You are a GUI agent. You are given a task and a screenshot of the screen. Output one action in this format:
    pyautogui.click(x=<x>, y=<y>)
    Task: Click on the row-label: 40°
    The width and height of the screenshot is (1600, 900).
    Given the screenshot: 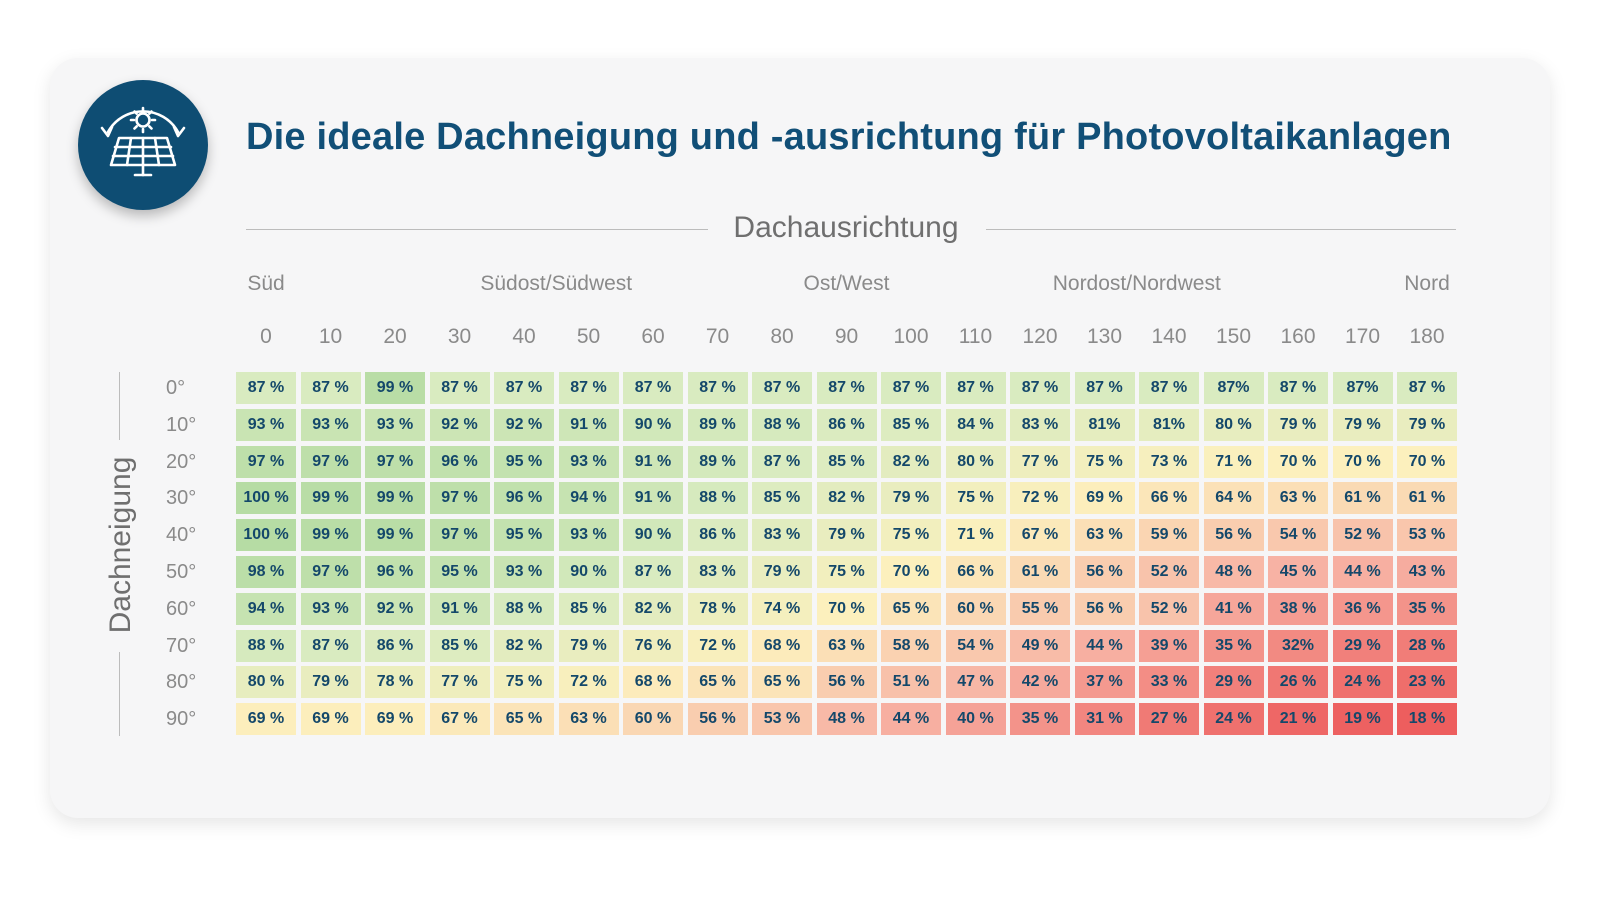 What is the action you would take?
    pyautogui.click(x=181, y=535)
    